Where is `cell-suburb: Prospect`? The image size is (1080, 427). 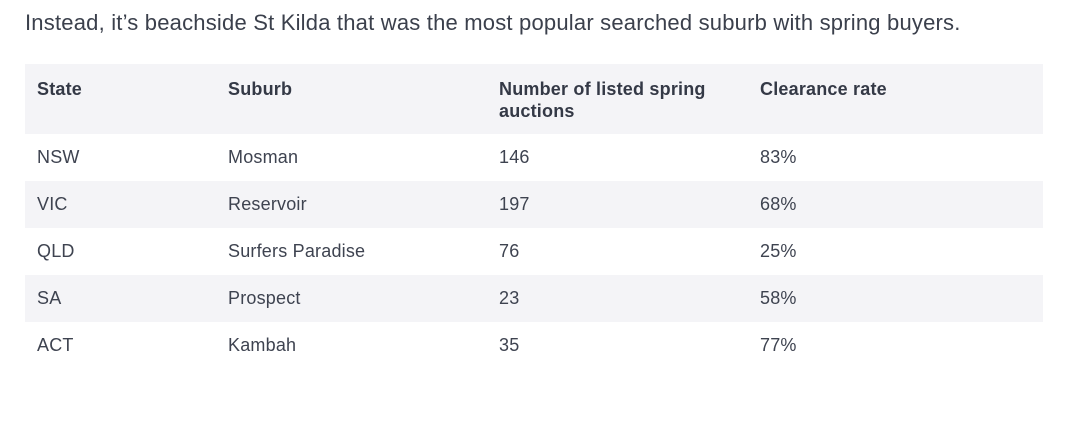
cell-suburb: Prospect is located at coordinates (351, 298).